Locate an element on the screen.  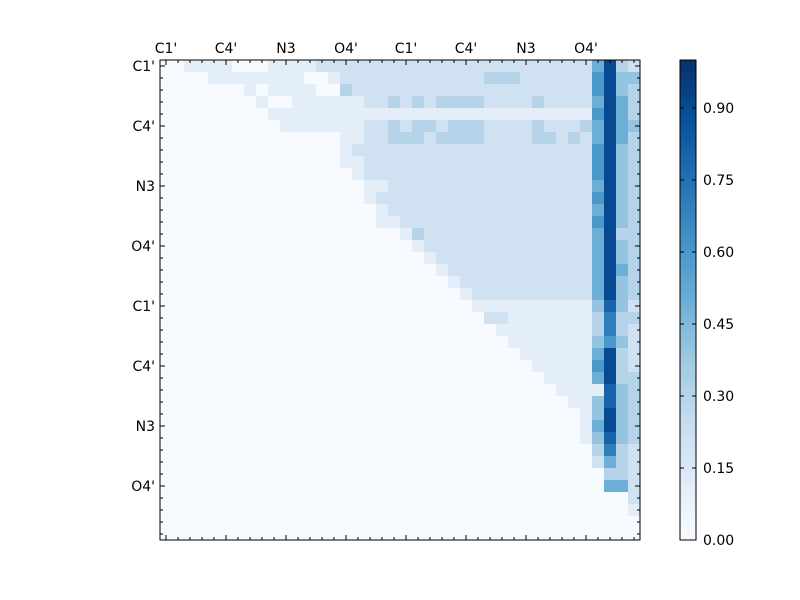
y-tick-label: C1' is located at coordinates (143, 67).